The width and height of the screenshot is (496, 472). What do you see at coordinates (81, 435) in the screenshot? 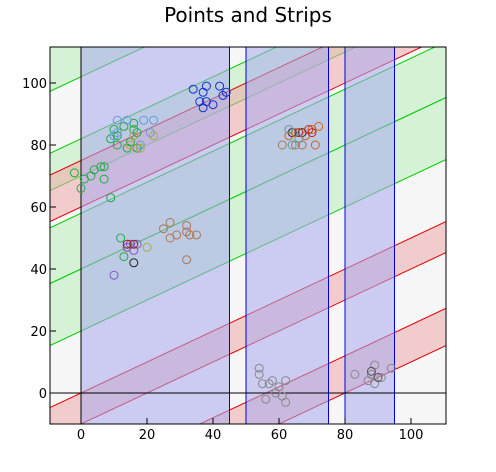
I see `x-tick-label-0: 0` at bounding box center [81, 435].